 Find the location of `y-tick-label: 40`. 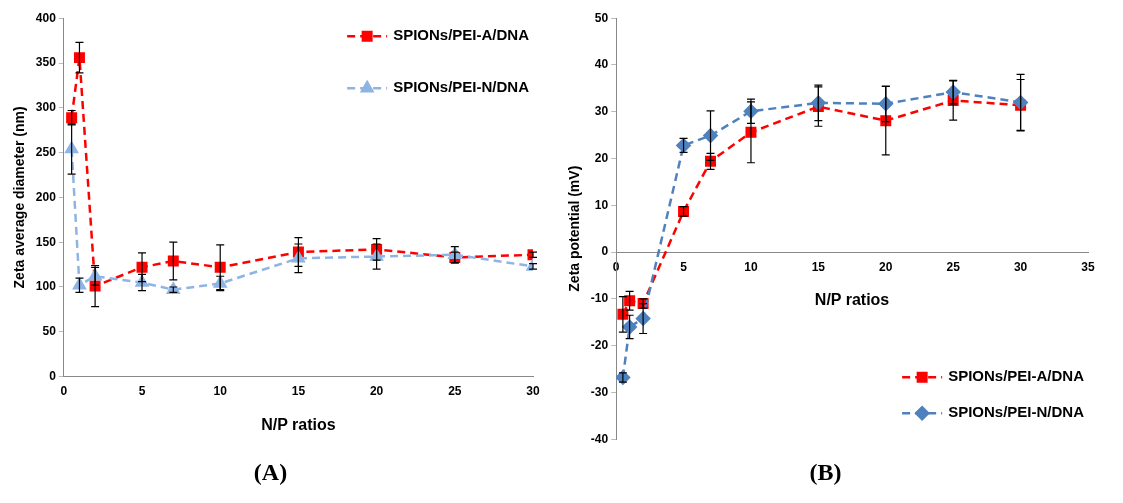

y-tick-label: 40 is located at coordinates (601, 64).